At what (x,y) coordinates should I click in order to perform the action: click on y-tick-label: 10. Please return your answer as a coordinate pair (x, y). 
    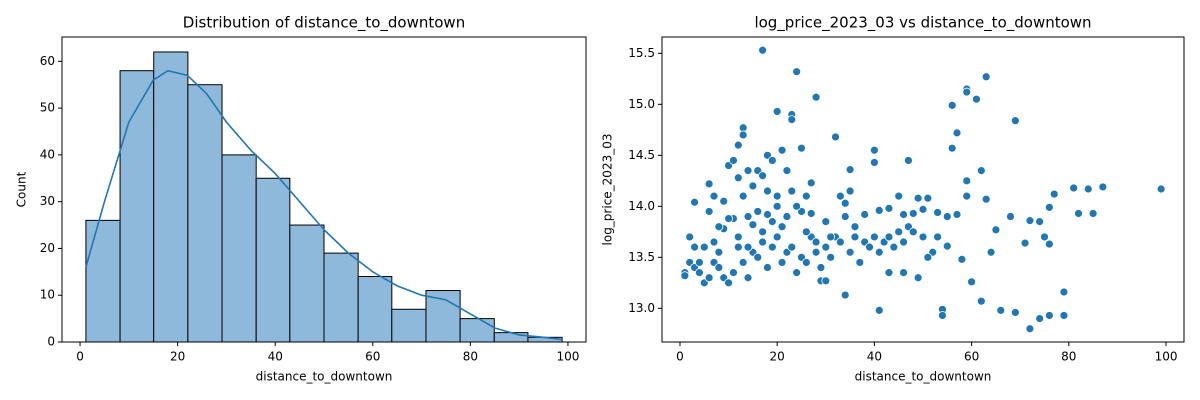
    Looking at the image, I should click on (47, 295).